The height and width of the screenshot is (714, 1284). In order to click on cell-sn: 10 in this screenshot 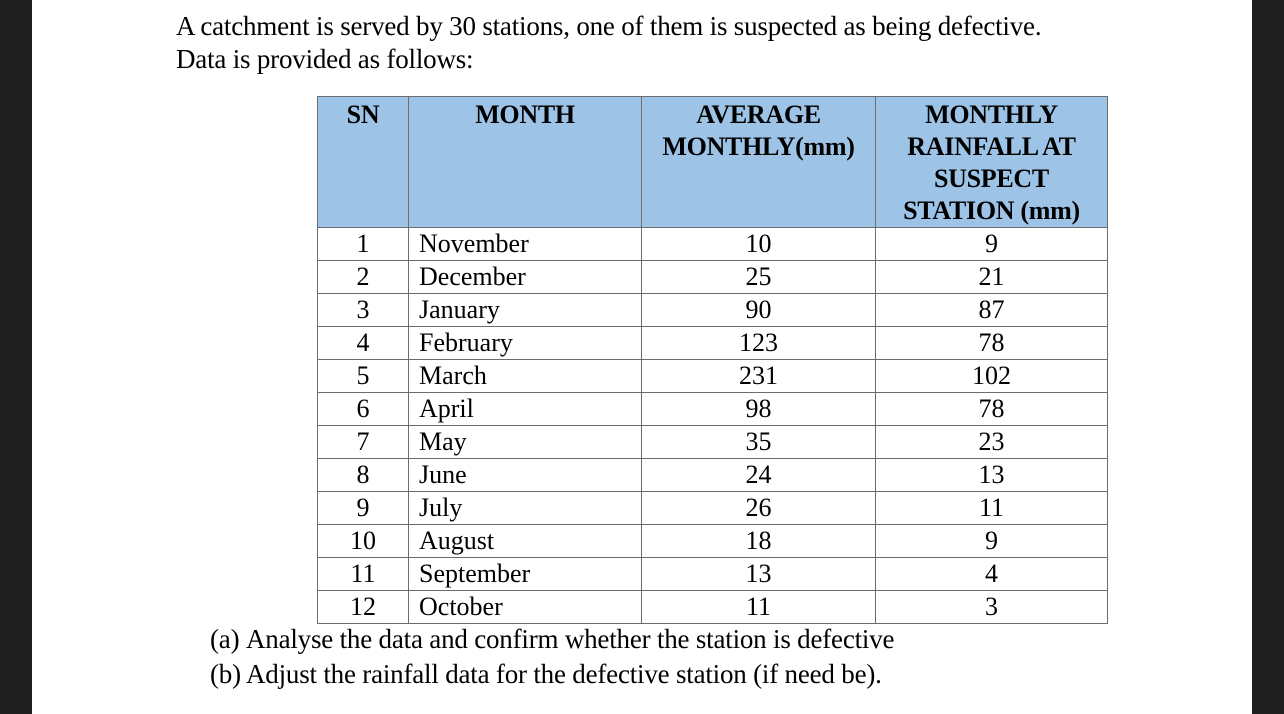, I will do `click(363, 541)`.